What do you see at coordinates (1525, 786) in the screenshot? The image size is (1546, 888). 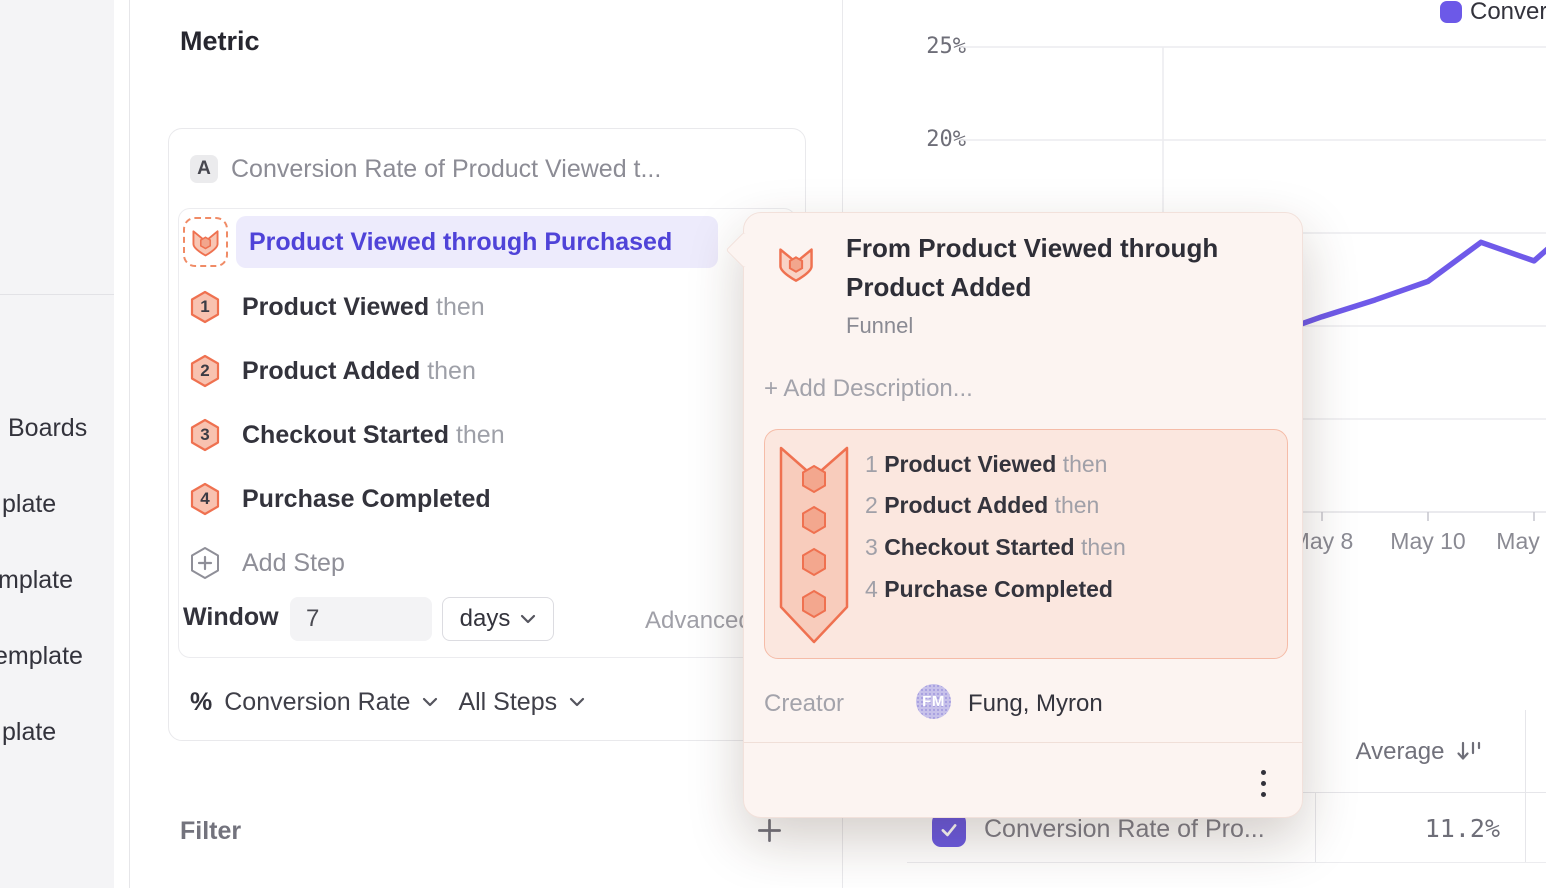 I see `table-column-divider-right` at bounding box center [1525, 786].